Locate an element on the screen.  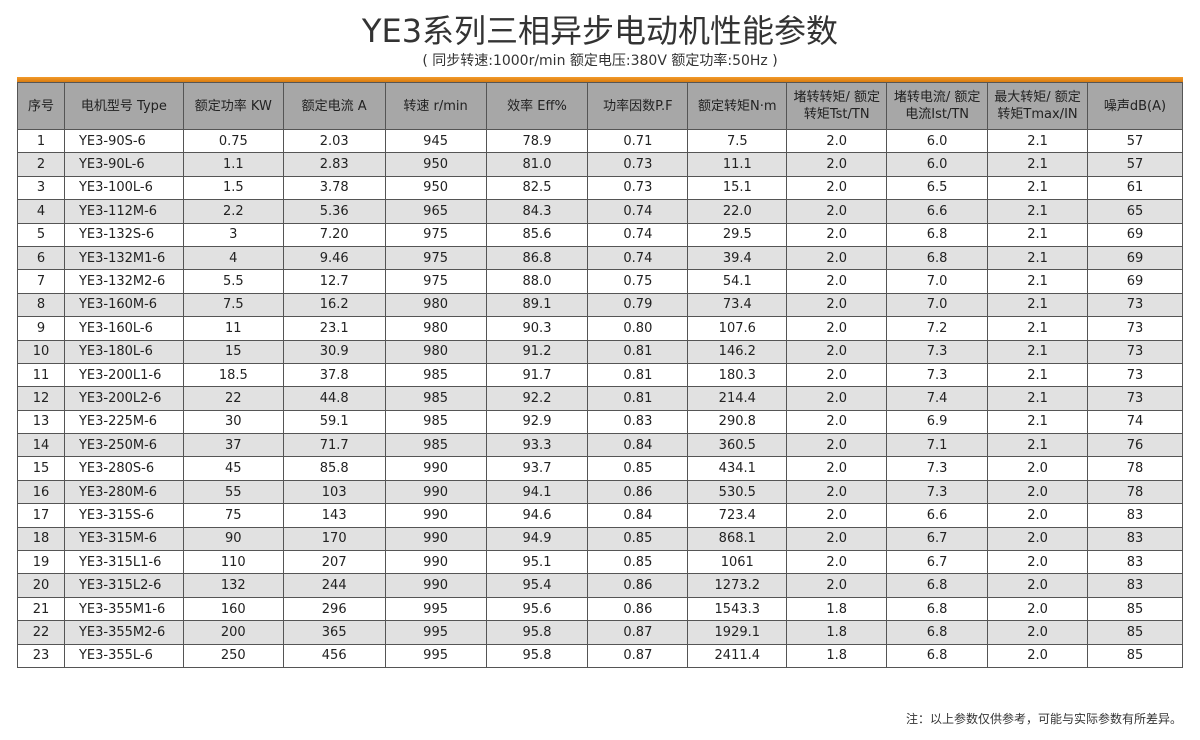
column-header: 额定电流 A is located at coordinates (334, 106).